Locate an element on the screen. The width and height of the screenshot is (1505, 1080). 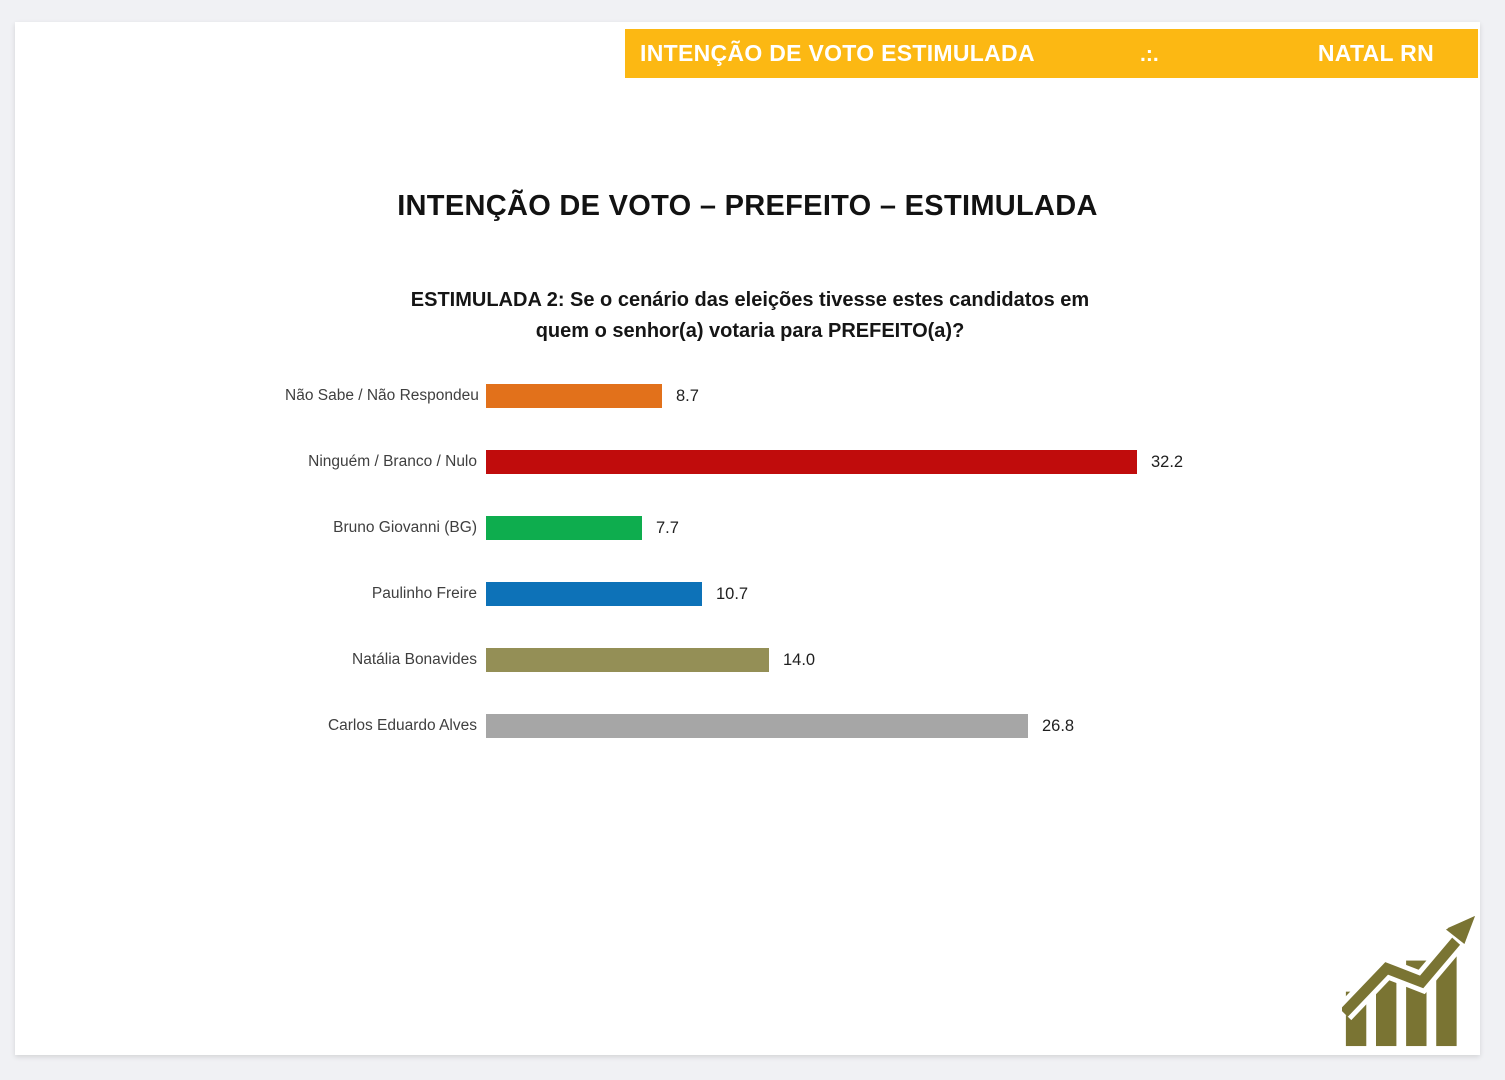
bar-value-label: 32.2 is located at coordinates (1167, 461).